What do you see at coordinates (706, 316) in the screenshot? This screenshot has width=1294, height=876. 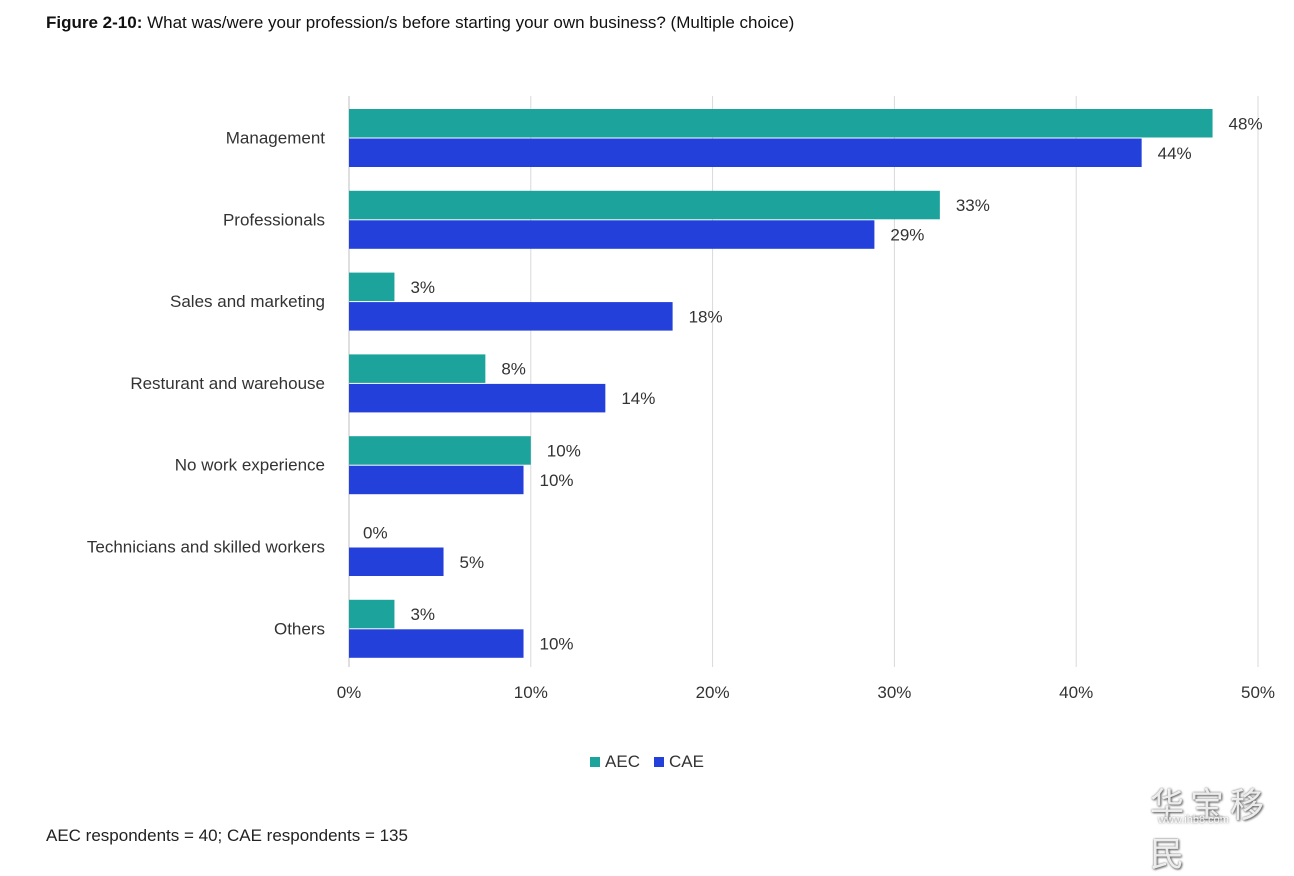 I see `data-label: 18%` at bounding box center [706, 316].